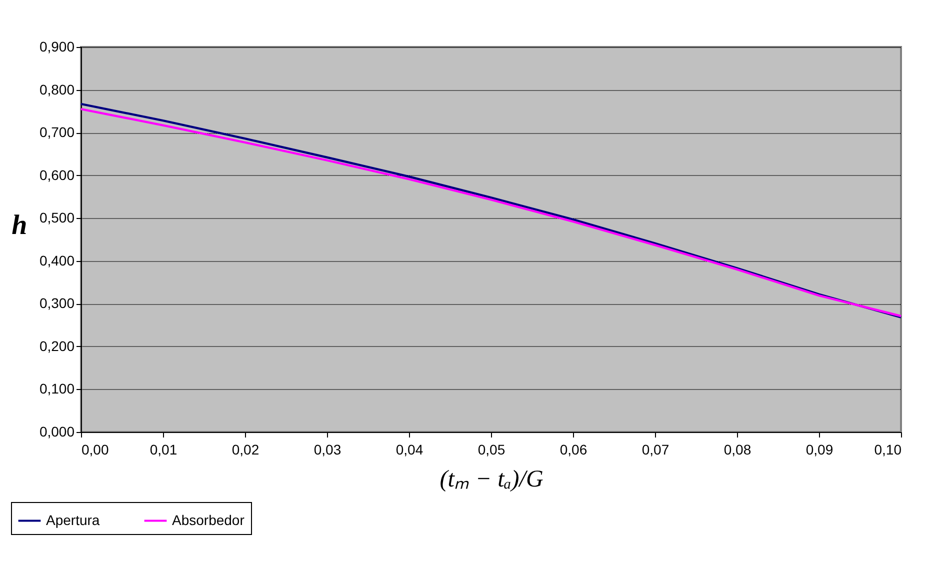 This screenshot has width=952, height=579. What do you see at coordinates (492, 450) in the screenshot?
I see `x-tick-label: 0,05` at bounding box center [492, 450].